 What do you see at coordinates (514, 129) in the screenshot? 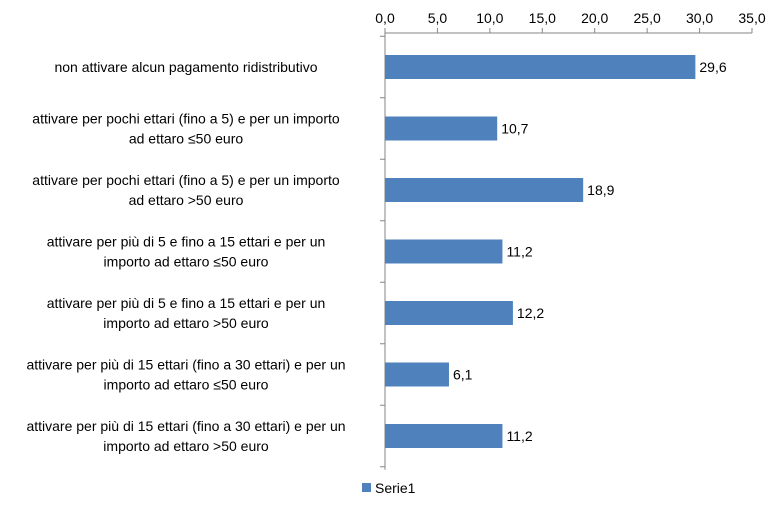
I see `data-label: 10,7` at bounding box center [514, 129].